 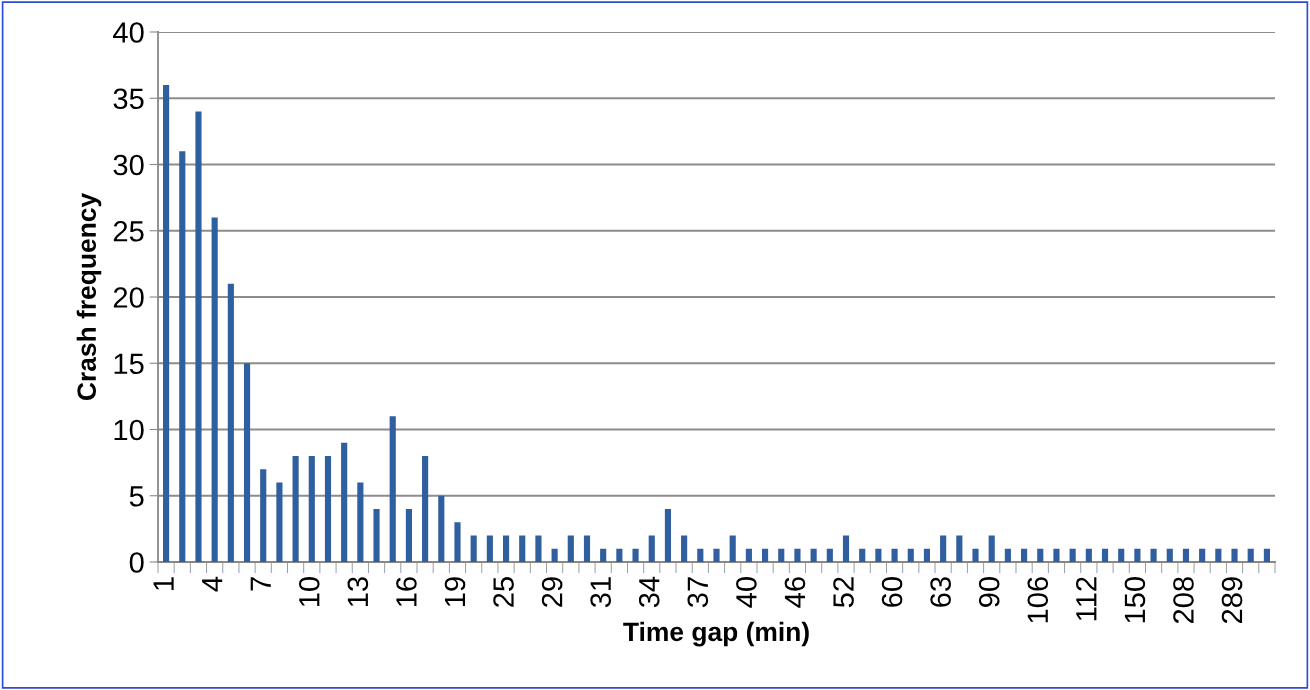 I want to click on x-tick-label: 7, so click(x=260, y=584).